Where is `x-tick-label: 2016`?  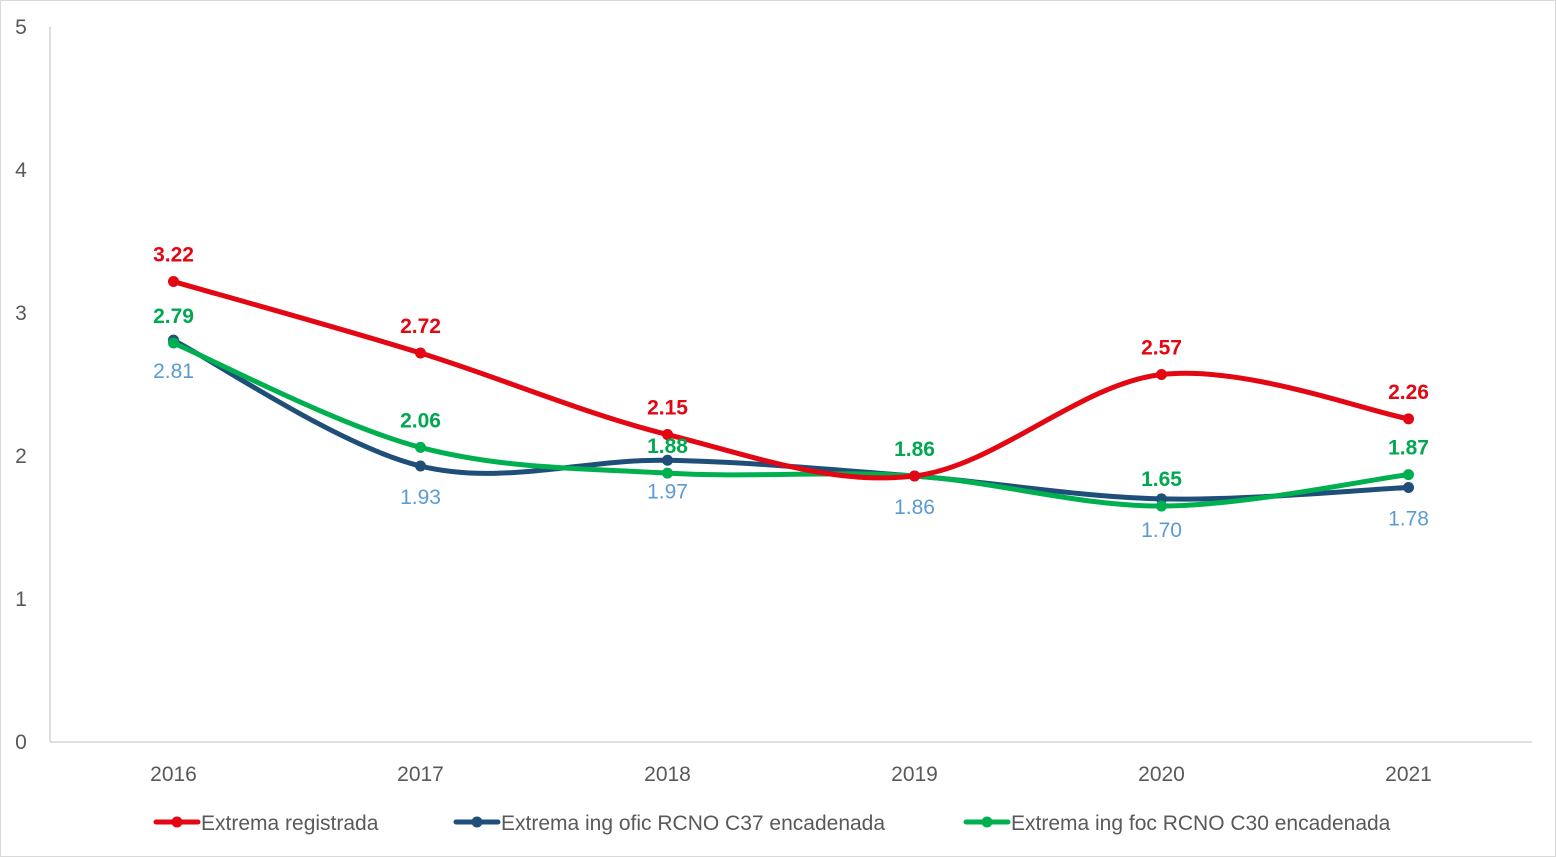 x-tick-label: 2016 is located at coordinates (173, 774).